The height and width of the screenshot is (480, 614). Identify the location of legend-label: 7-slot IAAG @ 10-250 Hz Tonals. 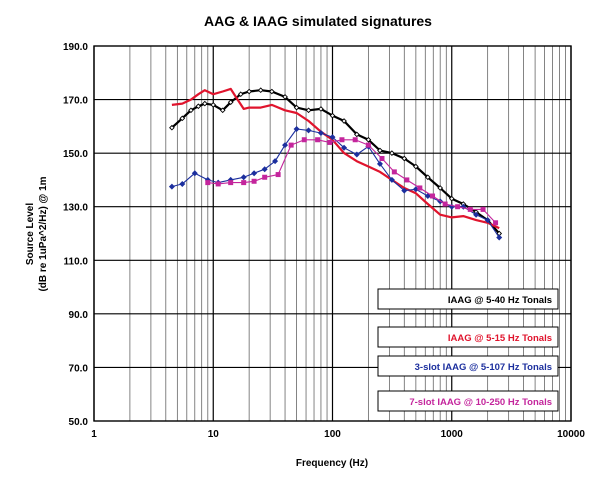
(480, 402).